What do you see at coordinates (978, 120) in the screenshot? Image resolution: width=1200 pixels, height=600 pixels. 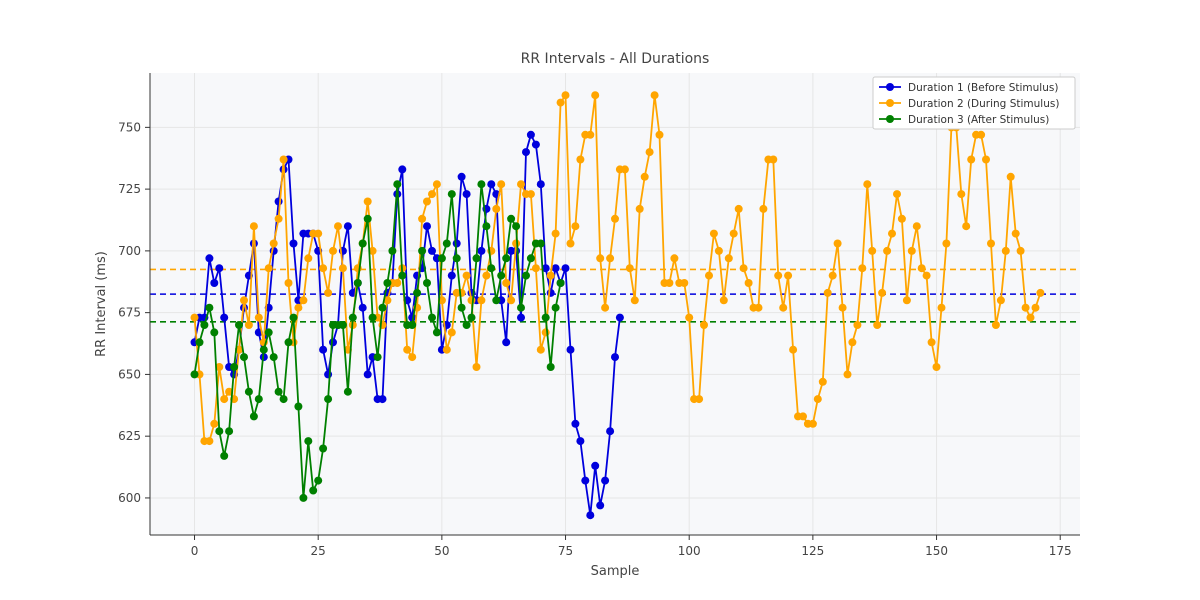 I see `legend-label: Duration 3 (After Stimulus)` at bounding box center [978, 120].